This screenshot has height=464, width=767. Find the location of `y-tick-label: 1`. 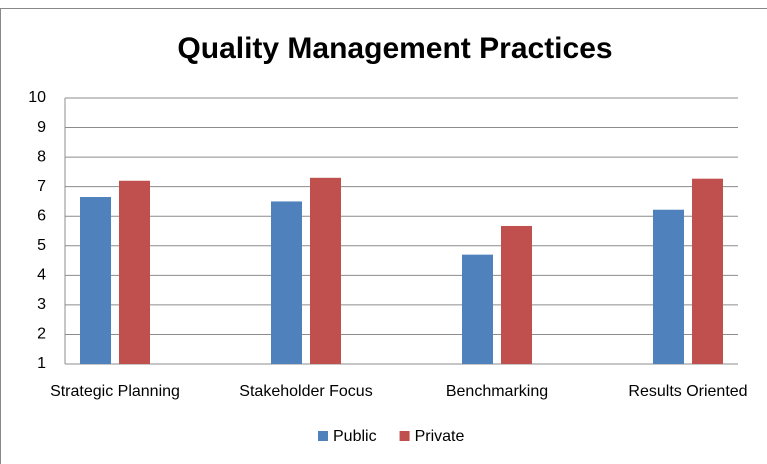

y-tick-label: 1 is located at coordinates (41, 363).